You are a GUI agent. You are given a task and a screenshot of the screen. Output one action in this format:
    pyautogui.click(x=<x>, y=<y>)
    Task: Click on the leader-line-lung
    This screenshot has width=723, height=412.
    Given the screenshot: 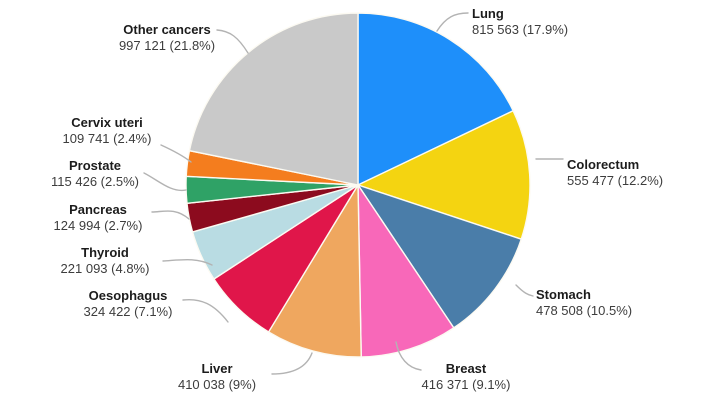 What is the action you would take?
    pyautogui.click(x=452, y=22)
    